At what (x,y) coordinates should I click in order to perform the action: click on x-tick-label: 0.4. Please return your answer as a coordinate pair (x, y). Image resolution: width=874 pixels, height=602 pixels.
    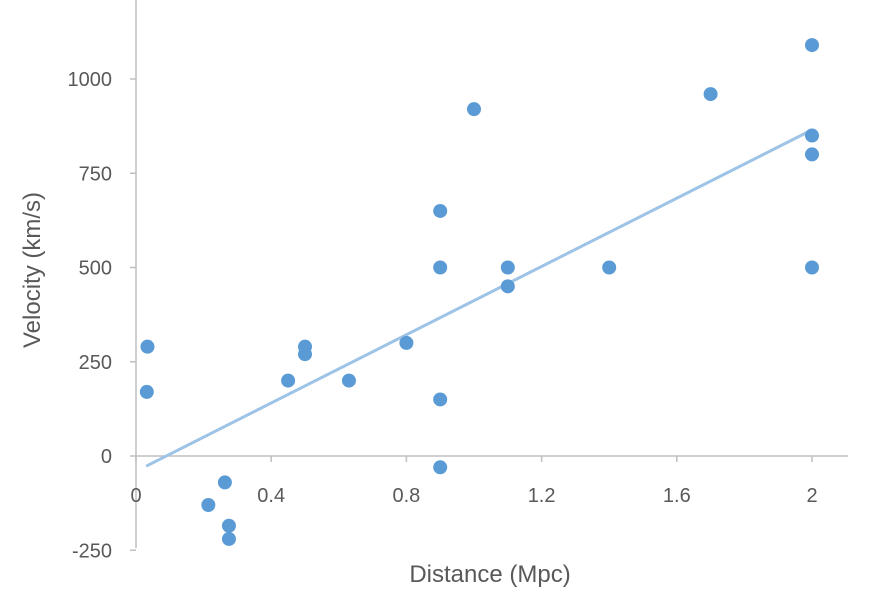
    Looking at the image, I should click on (271, 496).